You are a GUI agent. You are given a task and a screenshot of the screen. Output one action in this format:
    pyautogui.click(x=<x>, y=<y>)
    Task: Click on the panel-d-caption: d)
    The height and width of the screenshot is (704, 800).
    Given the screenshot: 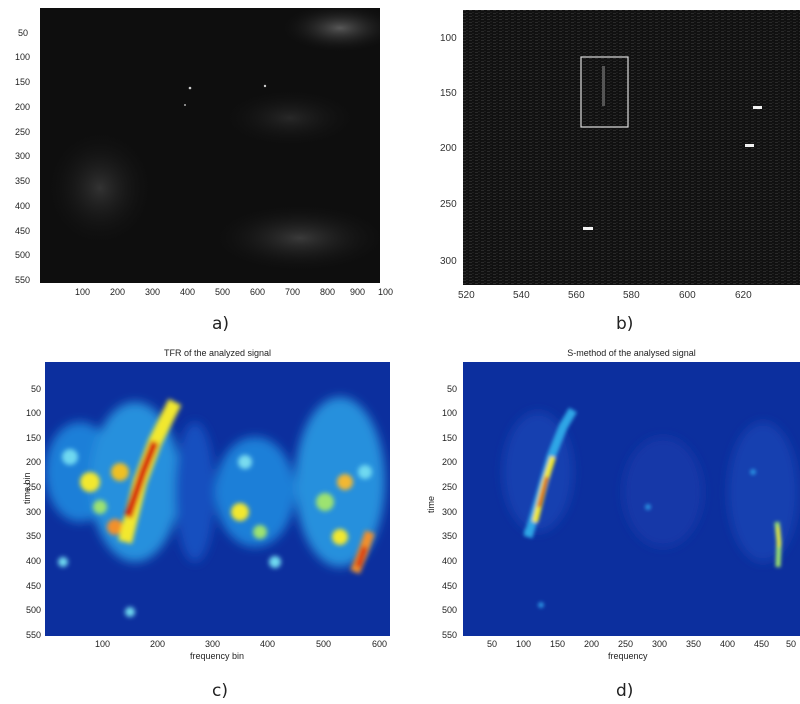 What is the action you would take?
    pyautogui.click(x=625, y=691)
    